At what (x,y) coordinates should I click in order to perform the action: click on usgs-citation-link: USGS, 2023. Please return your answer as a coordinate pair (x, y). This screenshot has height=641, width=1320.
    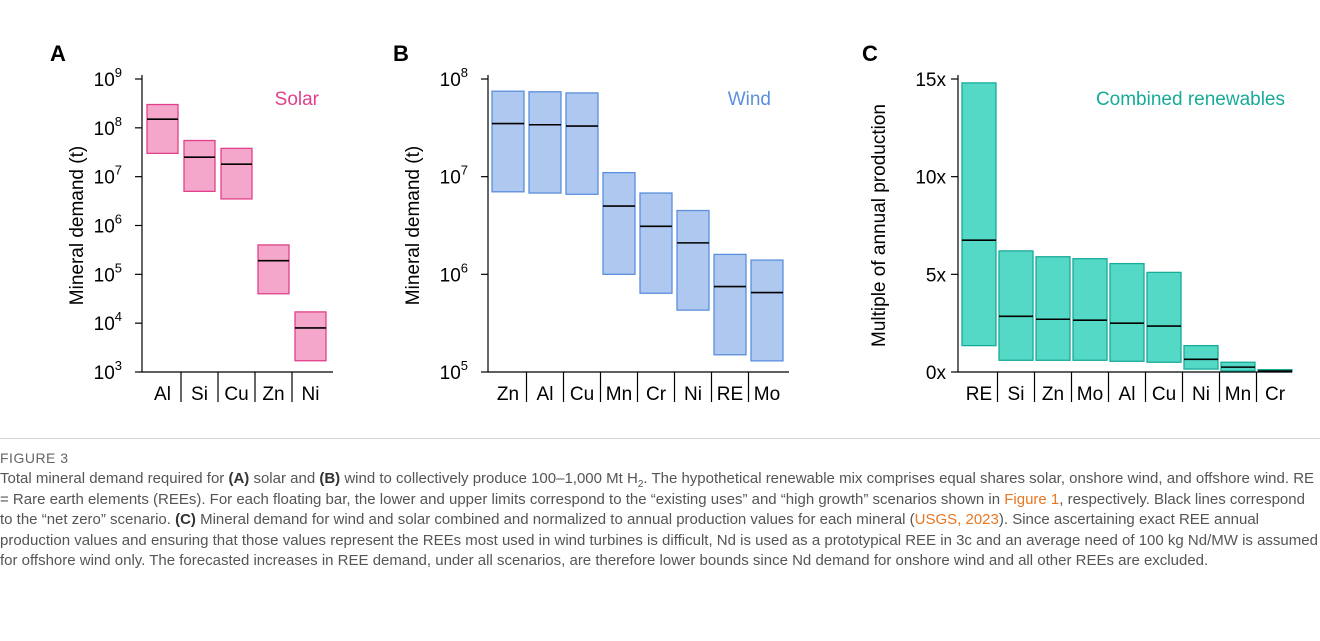
    Looking at the image, I should click on (956, 520).